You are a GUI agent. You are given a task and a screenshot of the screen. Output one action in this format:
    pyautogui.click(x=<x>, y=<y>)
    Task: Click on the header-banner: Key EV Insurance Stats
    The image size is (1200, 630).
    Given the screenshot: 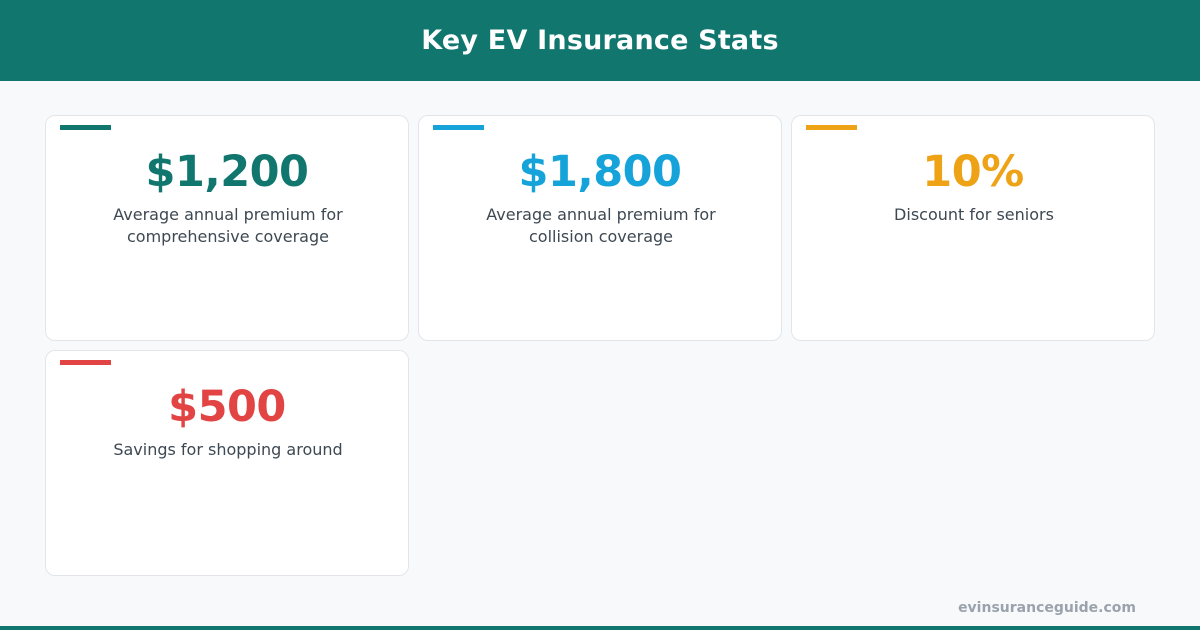 What is the action you would take?
    pyautogui.click(x=600, y=40)
    